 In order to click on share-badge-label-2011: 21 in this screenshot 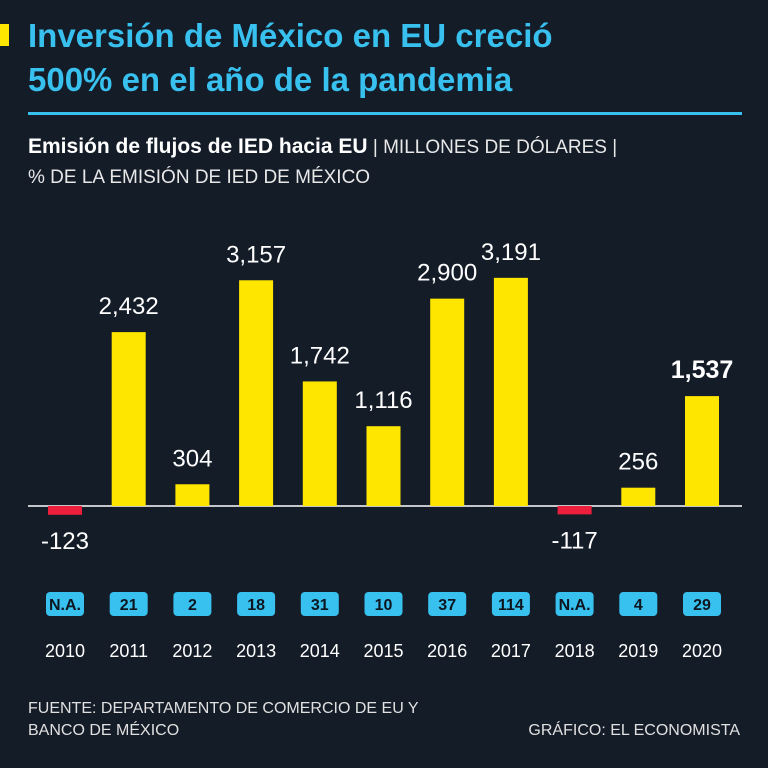, I will do `click(129, 605)`.